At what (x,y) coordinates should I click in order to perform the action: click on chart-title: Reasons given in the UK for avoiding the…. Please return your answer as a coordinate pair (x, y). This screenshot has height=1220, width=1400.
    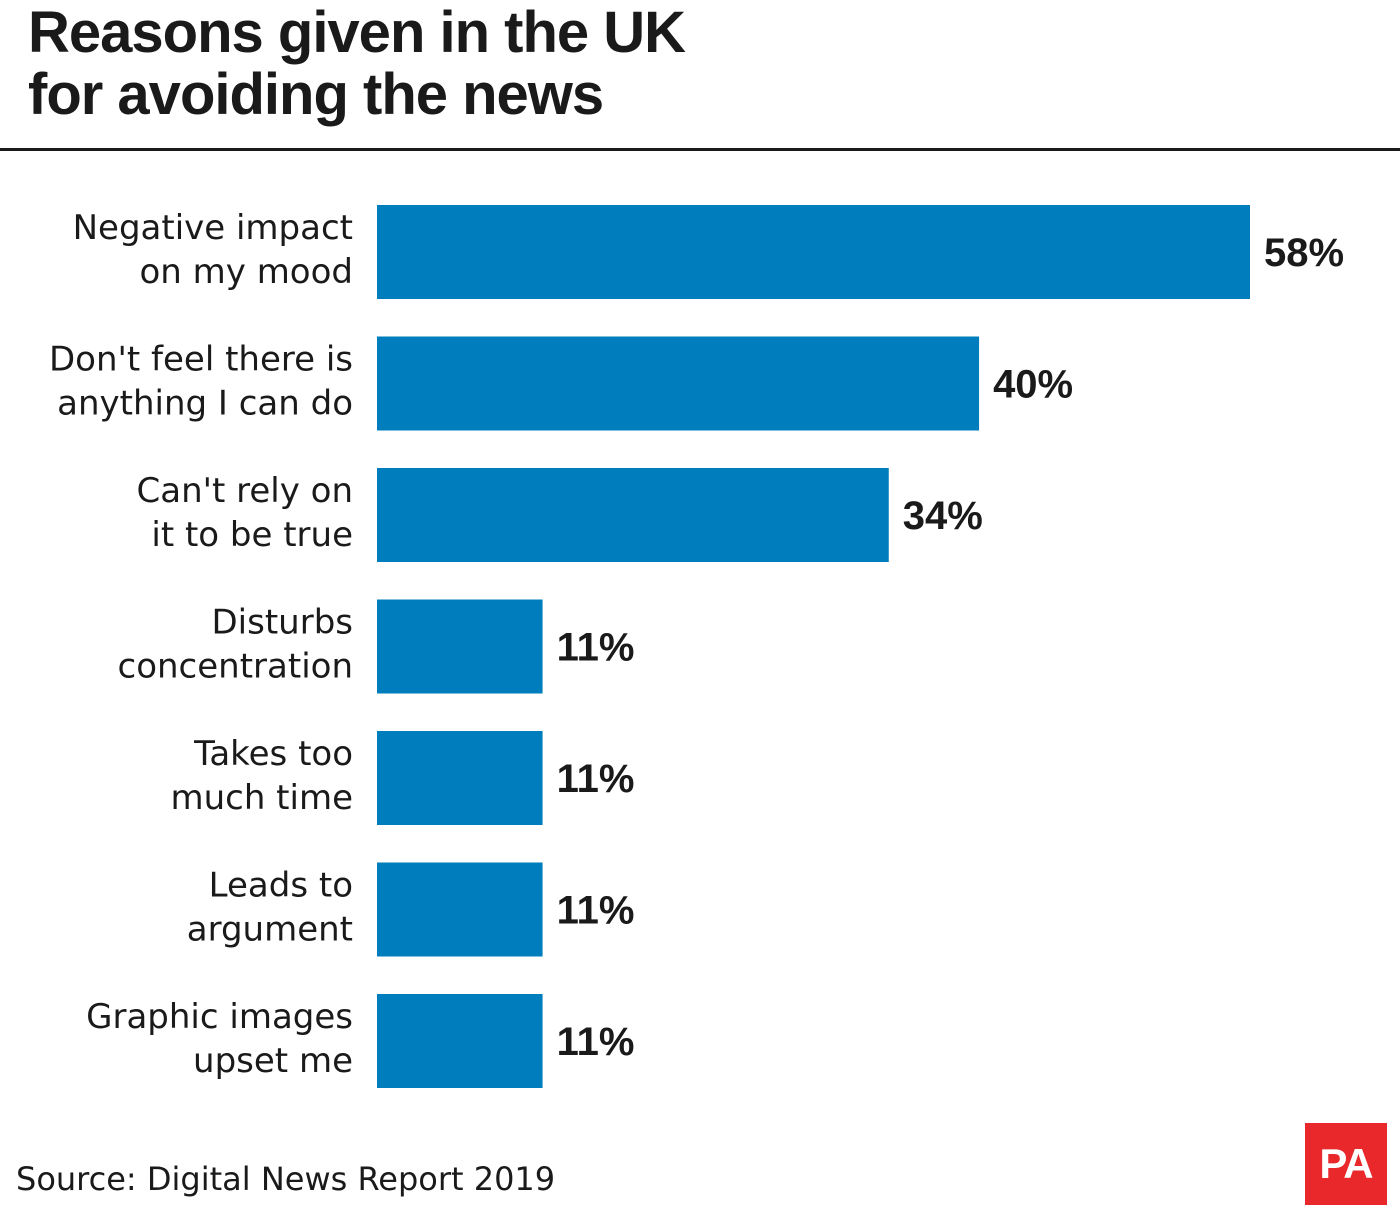
    Looking at the image, I should click on (357, 63).